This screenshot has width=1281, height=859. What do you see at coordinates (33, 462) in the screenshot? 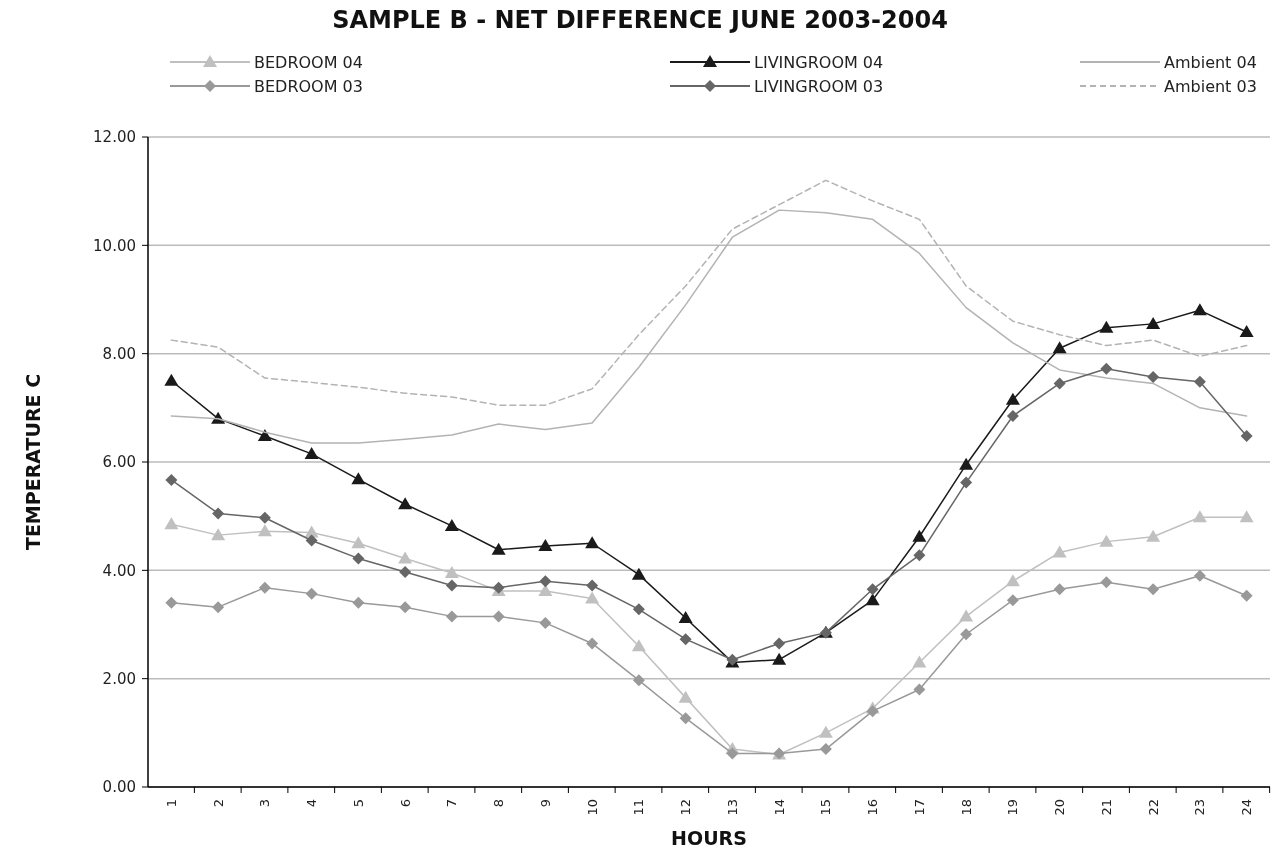
I see `y-axis-title: TEMPERATURE C` at bounding box center [33, 462].